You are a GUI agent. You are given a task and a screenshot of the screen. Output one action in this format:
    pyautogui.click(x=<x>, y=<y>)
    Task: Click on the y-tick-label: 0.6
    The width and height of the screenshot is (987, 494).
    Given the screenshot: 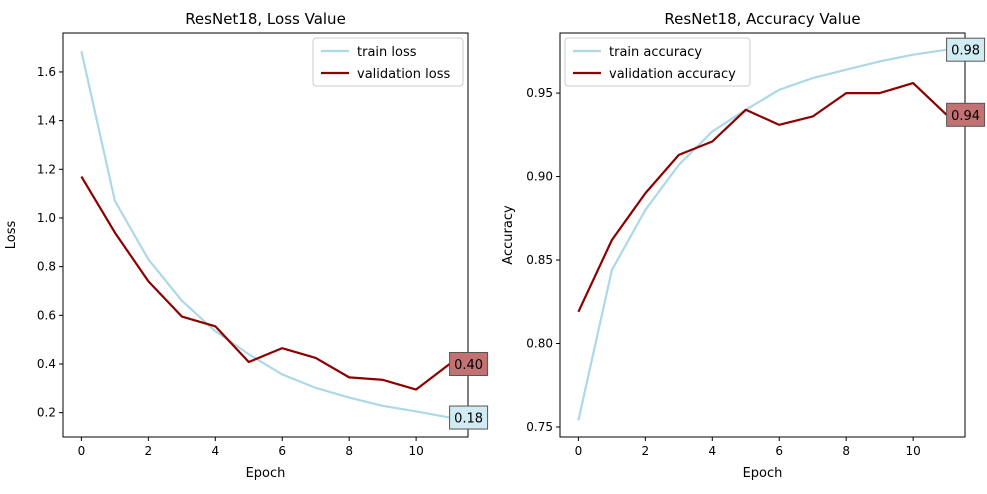 What is the action you would take?
    pyautogui.click(x=46, y=315)
    